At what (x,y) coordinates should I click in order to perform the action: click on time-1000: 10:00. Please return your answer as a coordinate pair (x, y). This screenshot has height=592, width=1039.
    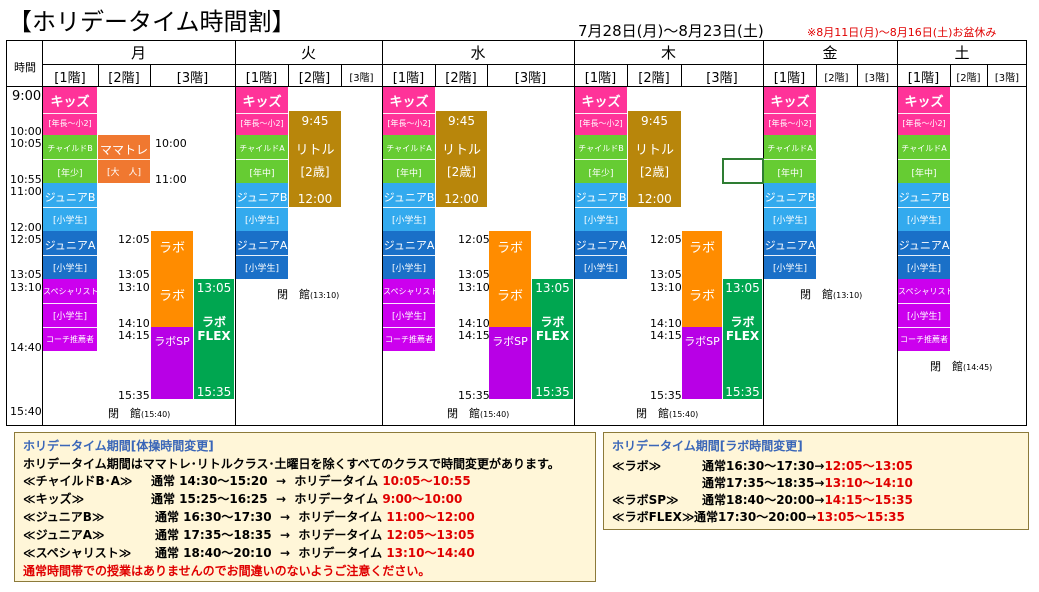
    Looking at the image, I should click on (26, 131).